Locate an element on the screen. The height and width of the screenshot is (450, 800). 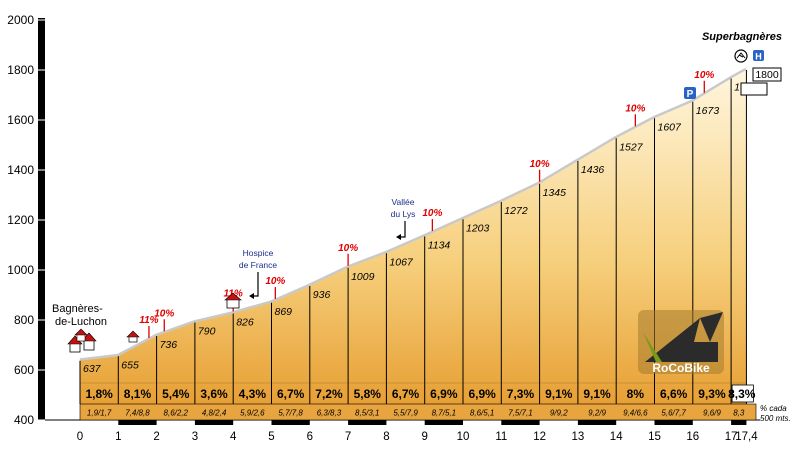
vallee-du-lys-annotation: Vallée du Lys is located at coordinates (403, 218).